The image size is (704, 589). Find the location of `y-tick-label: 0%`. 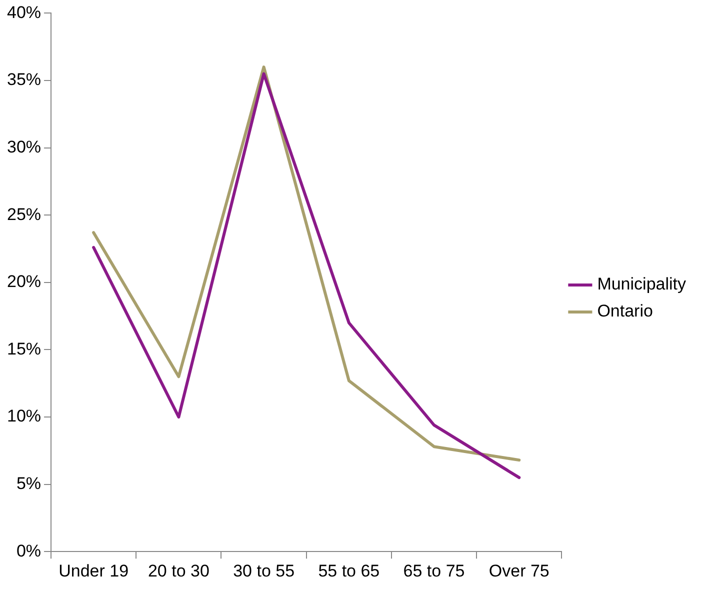

y-tick-label: 0% is located at coordinates (29, 550).